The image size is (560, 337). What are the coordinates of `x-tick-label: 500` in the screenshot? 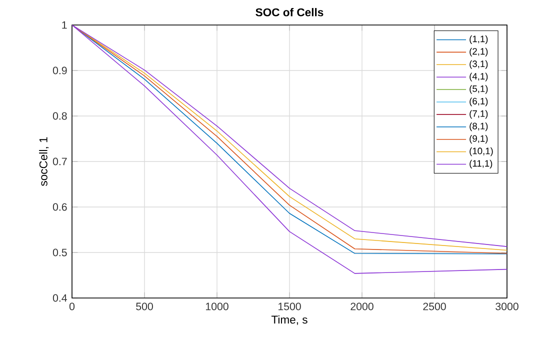 It's located at (144, 306).